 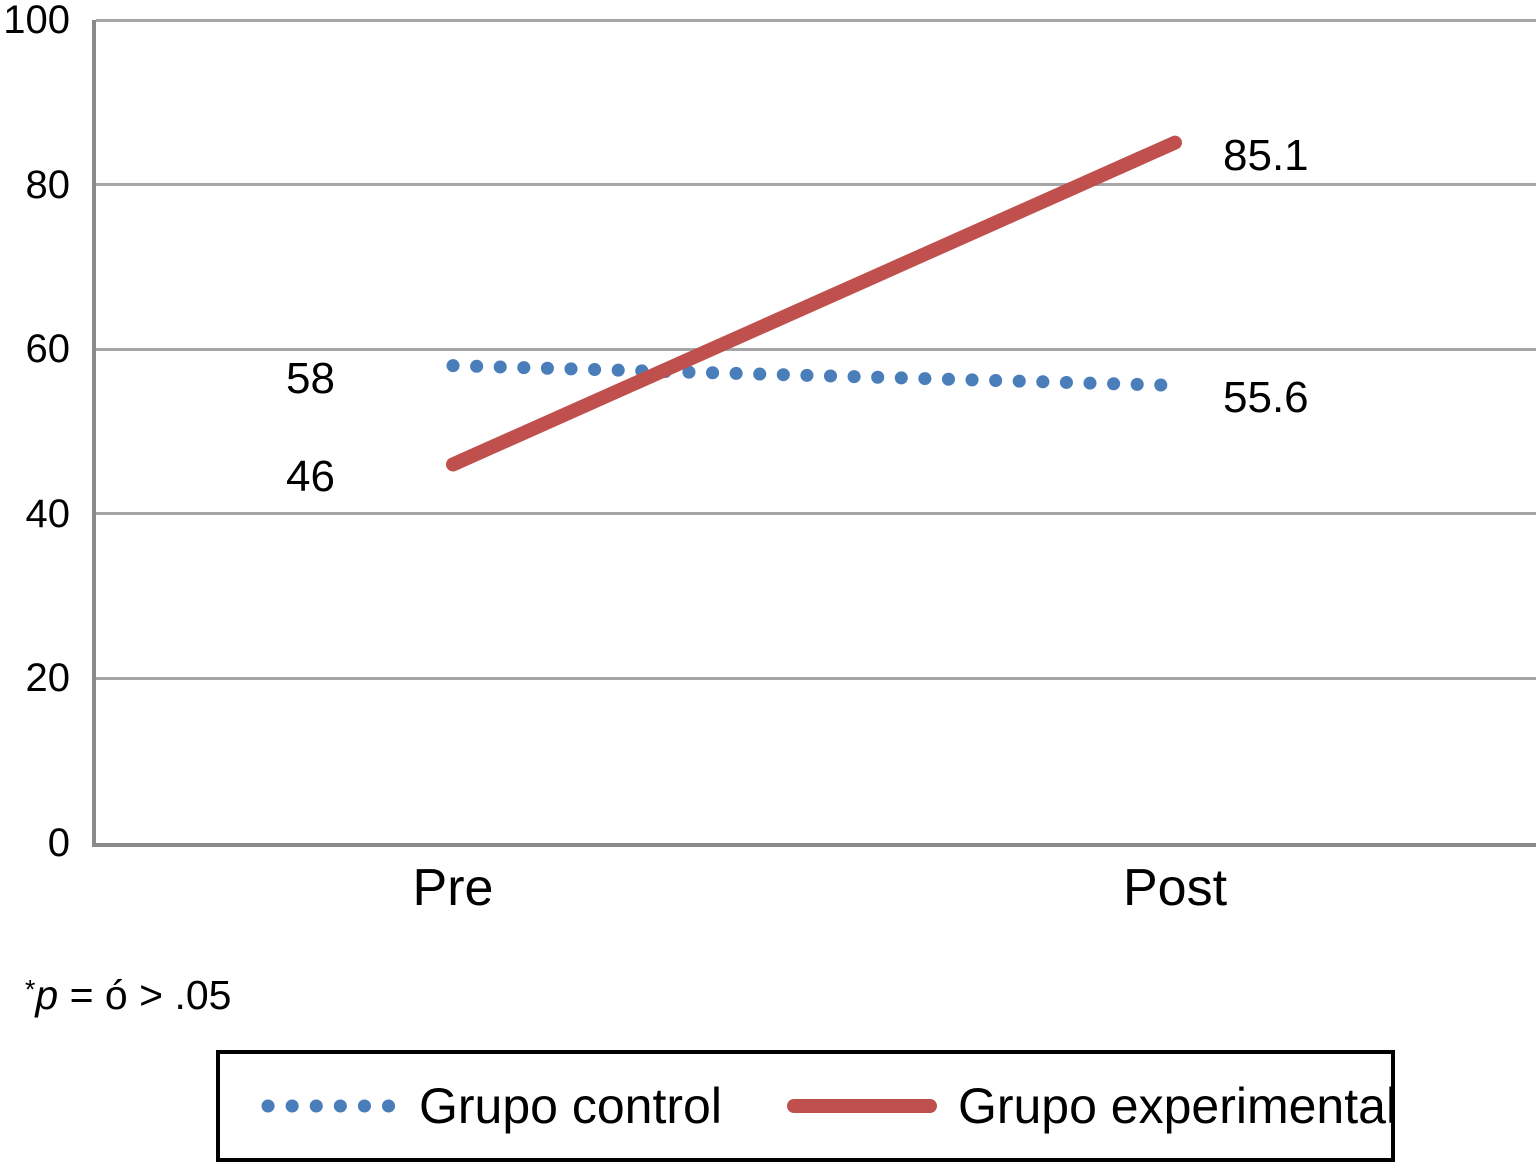 What do you see at coordinates (47, 995) in the screenshot?
I see `footnote-p: p` at bounding box center [47, 995].